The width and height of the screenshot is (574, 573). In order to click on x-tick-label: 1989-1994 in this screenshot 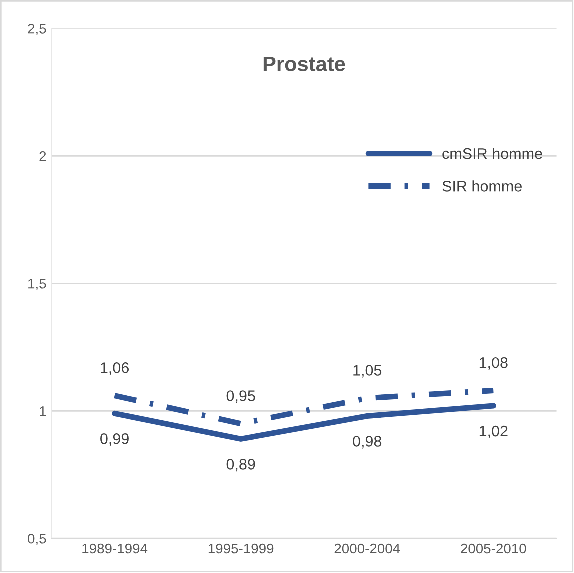, I will do `click(115, 549)`.